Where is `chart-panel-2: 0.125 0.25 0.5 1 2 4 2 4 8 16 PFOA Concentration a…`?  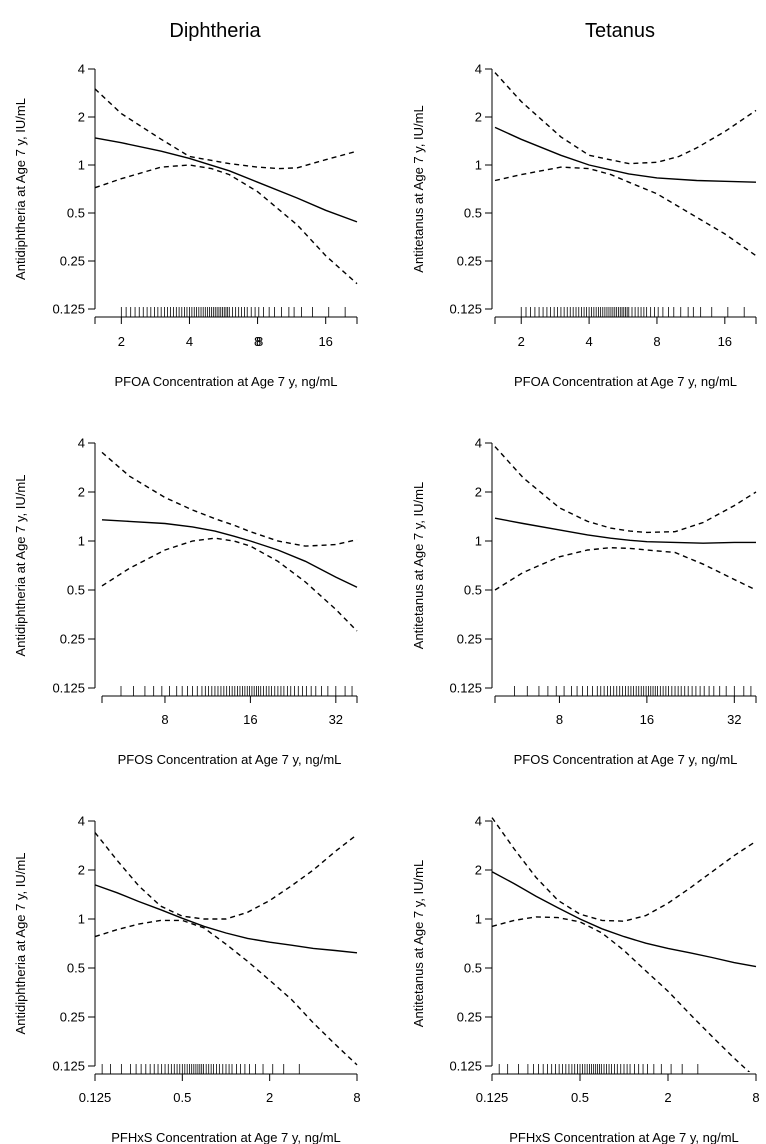
chart-panel-2: 0.125 0.25 0.5 1 2 4 2 4 8 16 PFOA Concentration a… is located at coordinates (584, 225).